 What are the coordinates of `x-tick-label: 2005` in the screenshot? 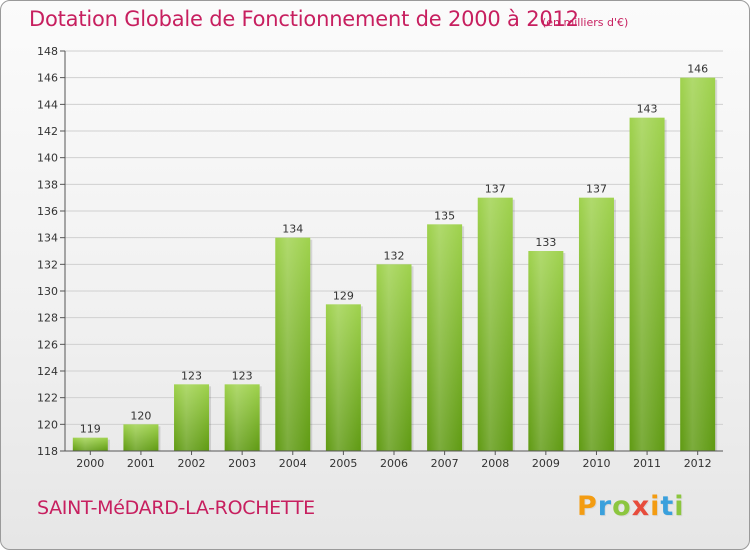 It's located at (343, 463).